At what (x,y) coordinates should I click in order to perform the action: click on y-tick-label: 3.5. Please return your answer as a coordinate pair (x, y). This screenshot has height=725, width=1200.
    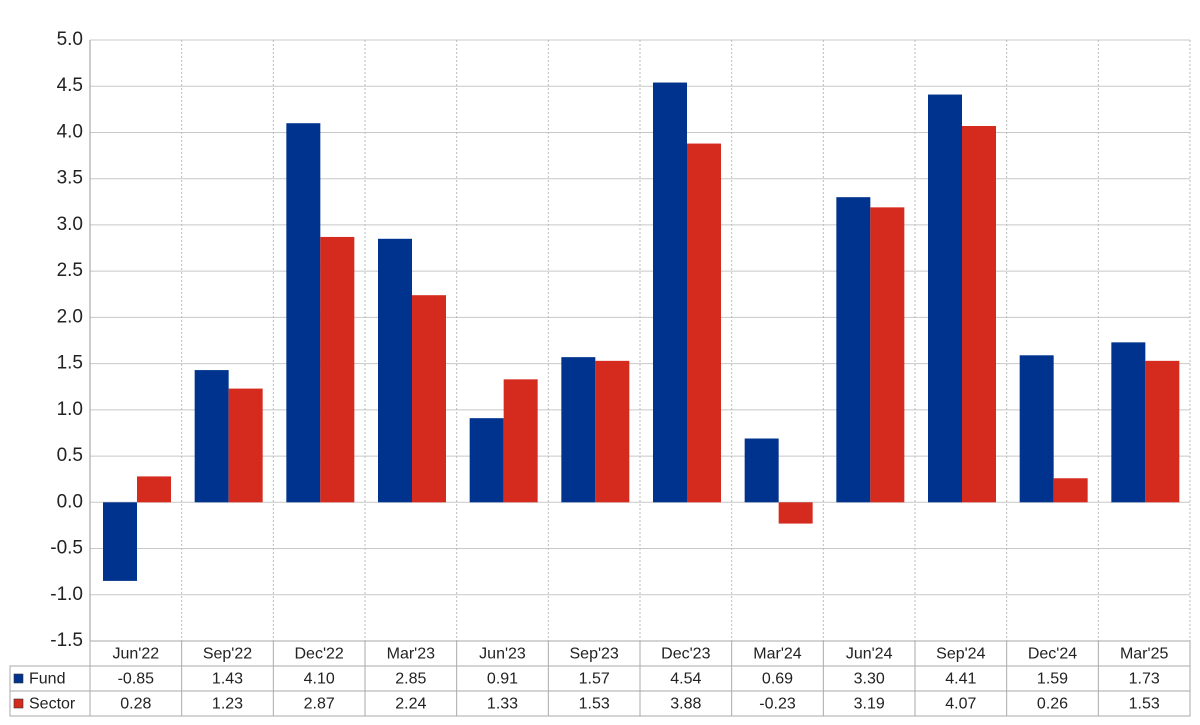
    Looking at the image, I should click on (70, 178).